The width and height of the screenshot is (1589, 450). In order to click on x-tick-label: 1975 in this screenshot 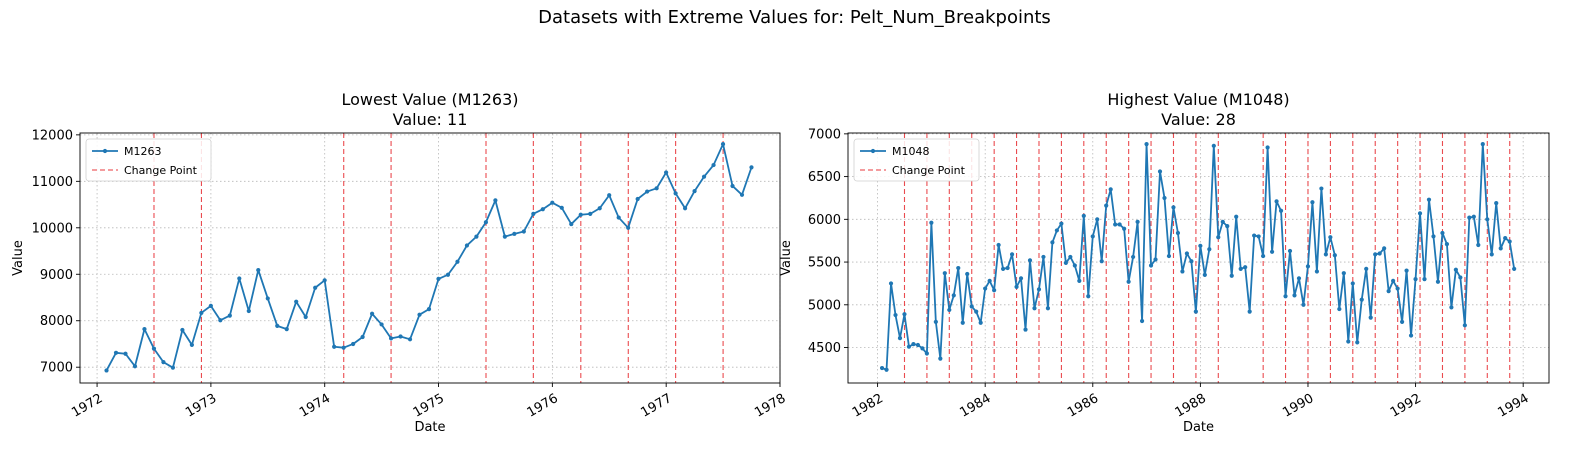, I will do `click(429, 406)`.